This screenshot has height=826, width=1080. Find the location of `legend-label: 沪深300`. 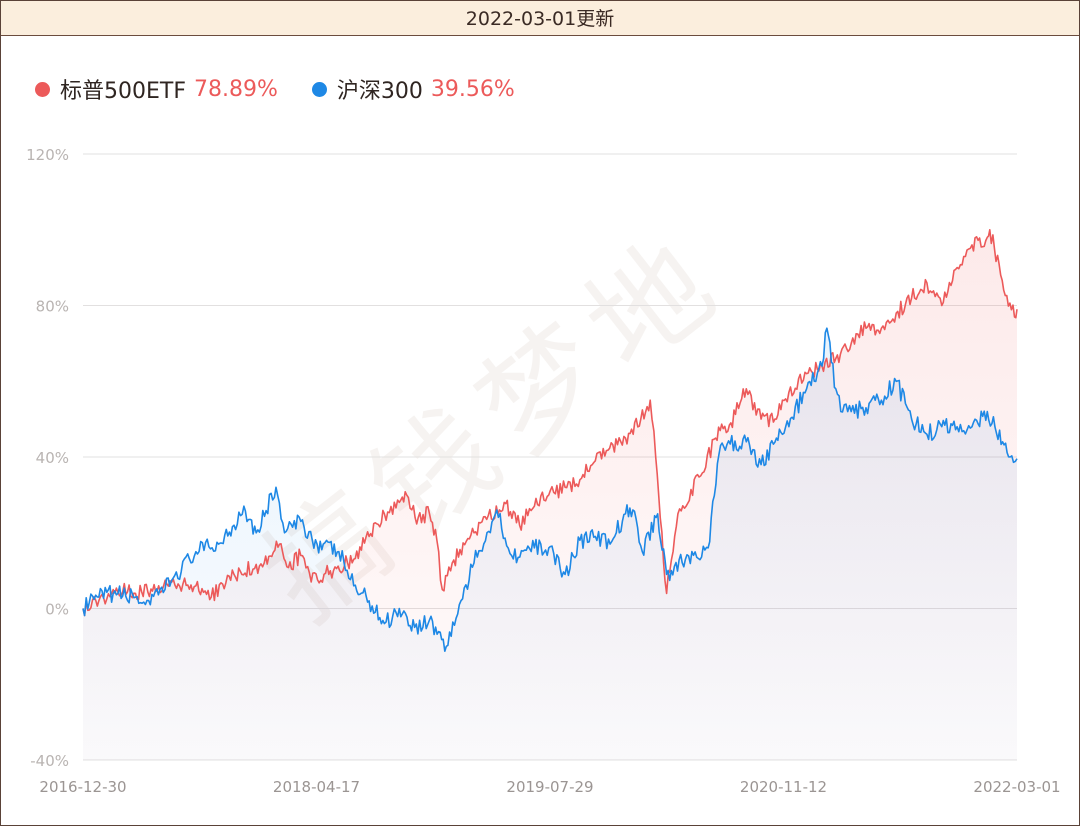

legend-label: 沪深300 is located at coordinates (379, 91).